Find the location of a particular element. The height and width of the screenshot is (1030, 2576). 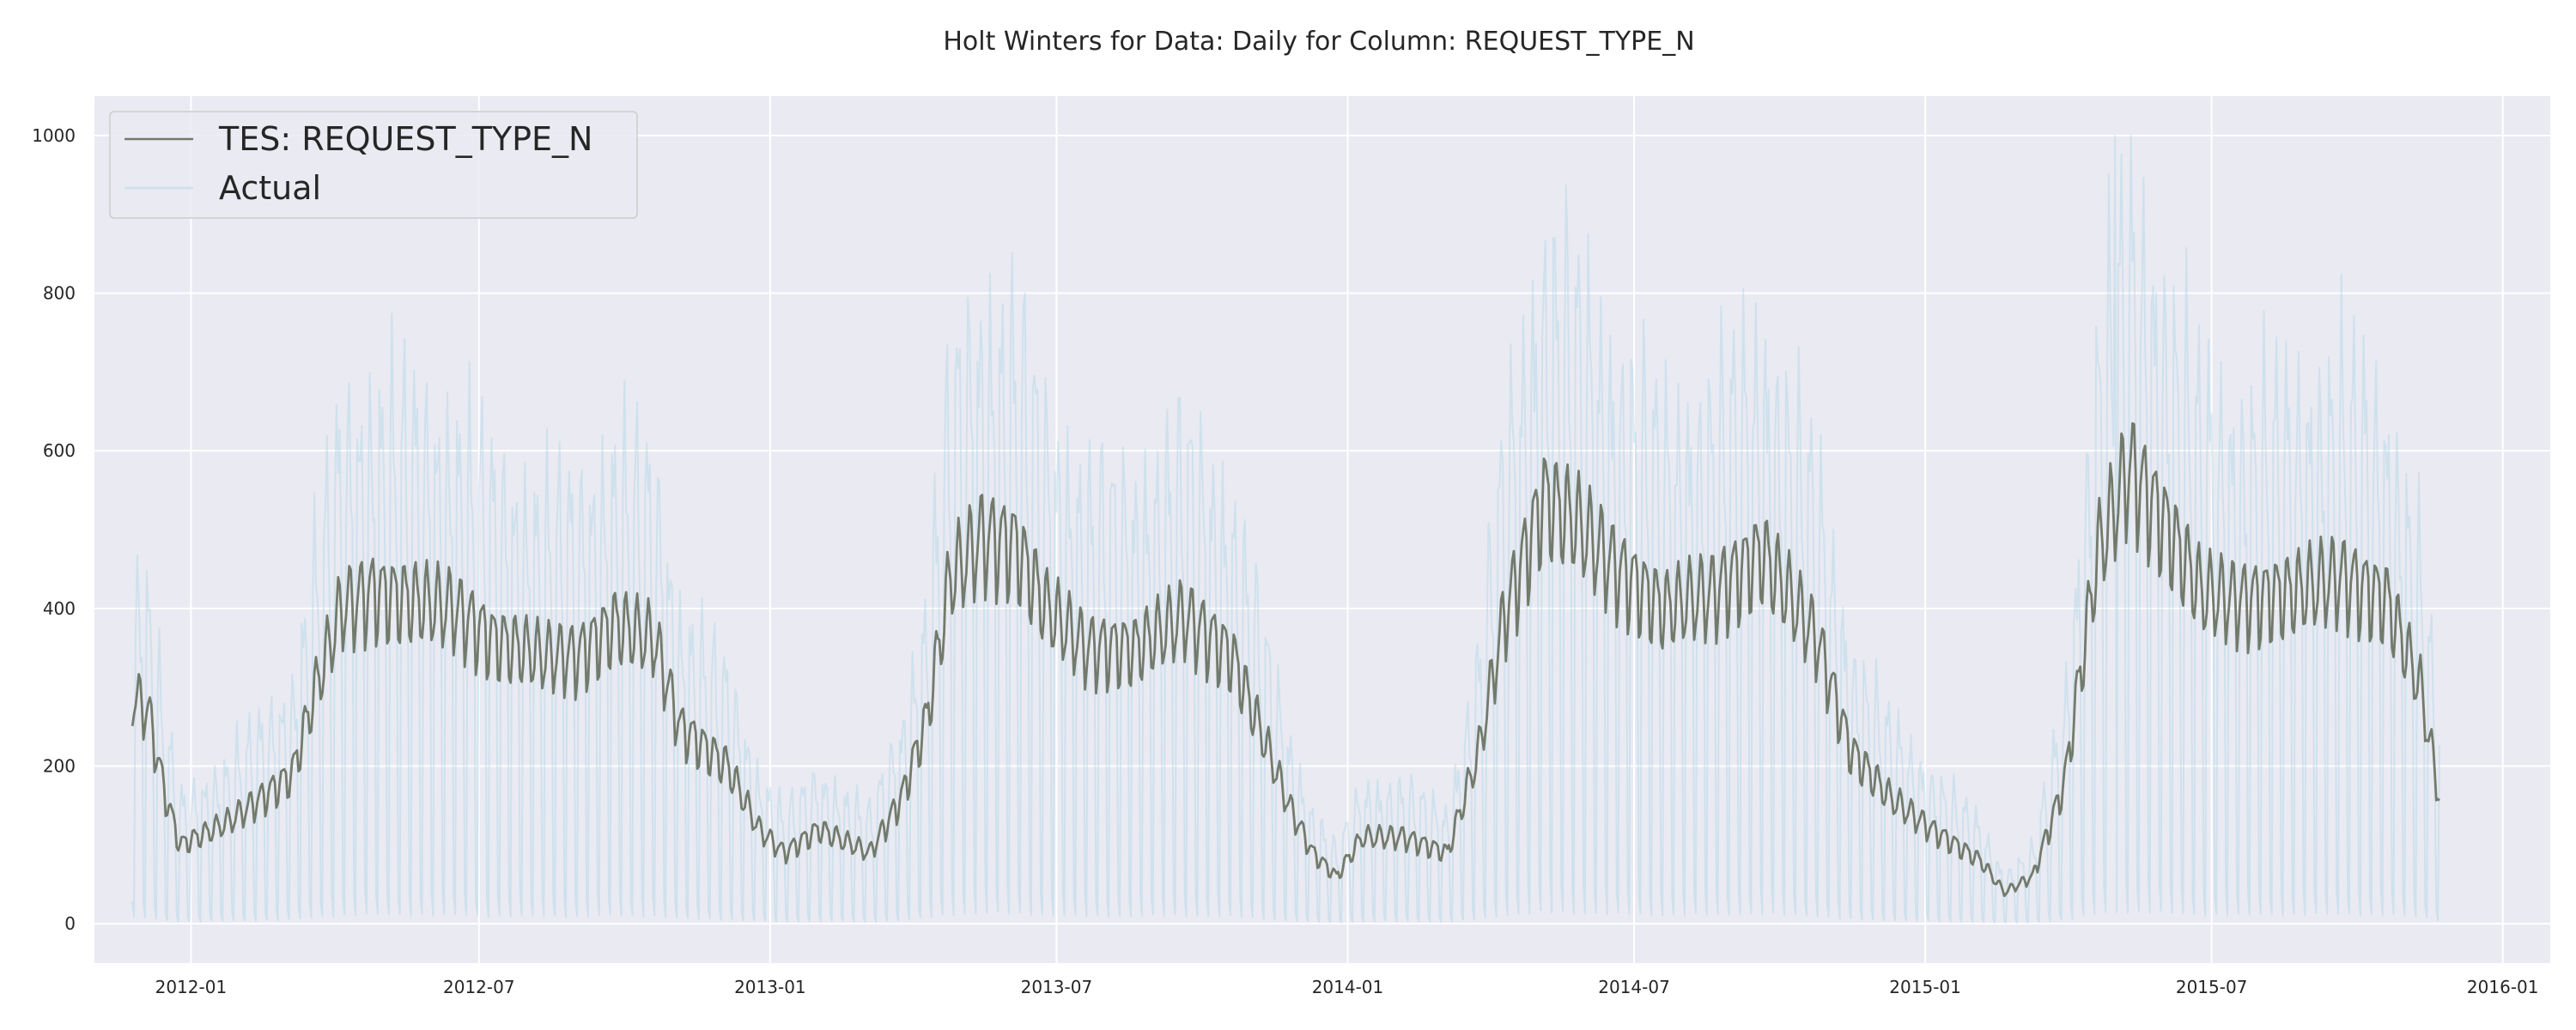

x-tick-label: 2014-01 is located at coordinates (1348, 987).